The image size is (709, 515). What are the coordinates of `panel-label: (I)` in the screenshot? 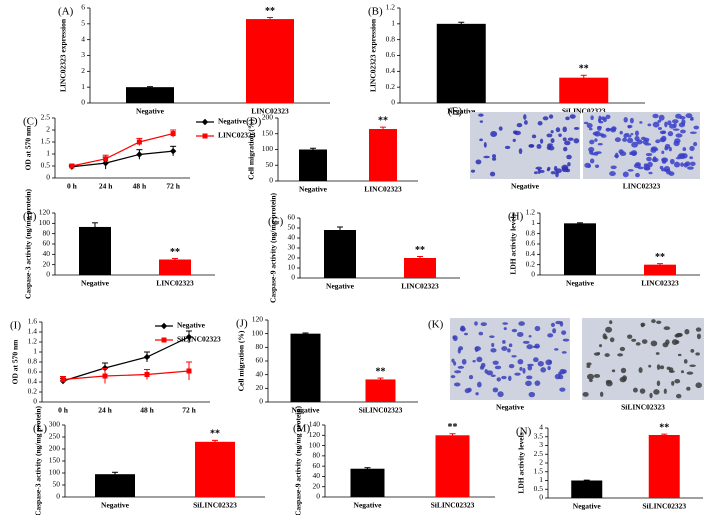 It's located at (15, 326).